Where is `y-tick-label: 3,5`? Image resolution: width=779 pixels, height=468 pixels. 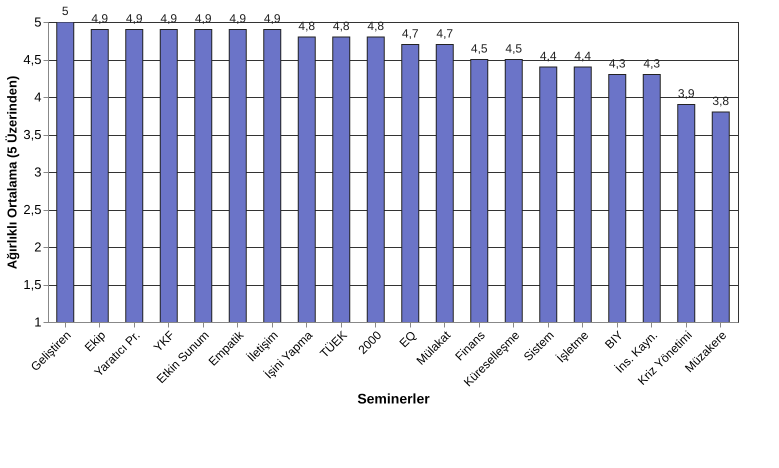 y-tick-label: 3,5 is located at coordinates (32, 134).